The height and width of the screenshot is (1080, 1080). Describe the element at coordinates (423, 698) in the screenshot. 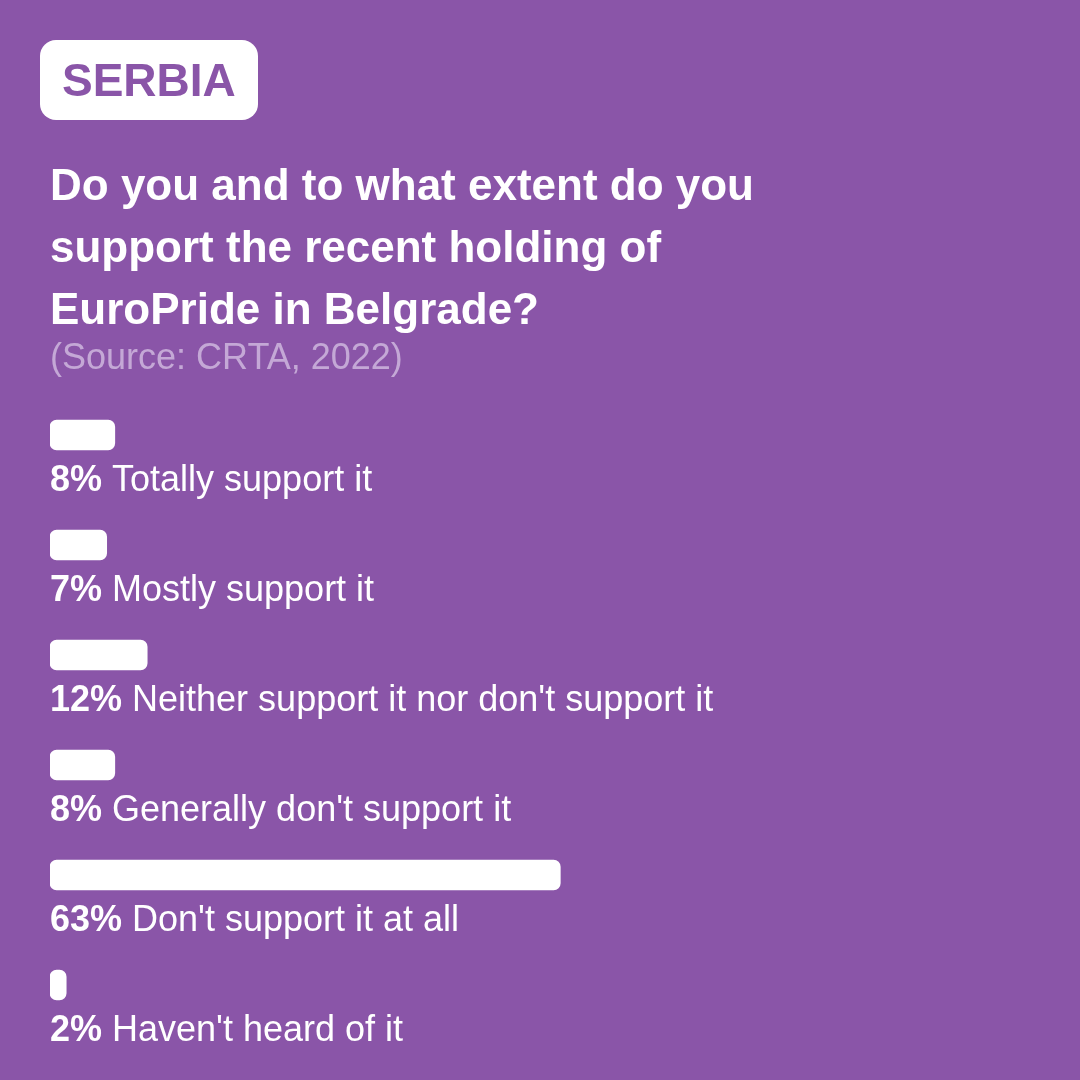

I see `y-tick-label: Neither support it nor don't support it` at that location.